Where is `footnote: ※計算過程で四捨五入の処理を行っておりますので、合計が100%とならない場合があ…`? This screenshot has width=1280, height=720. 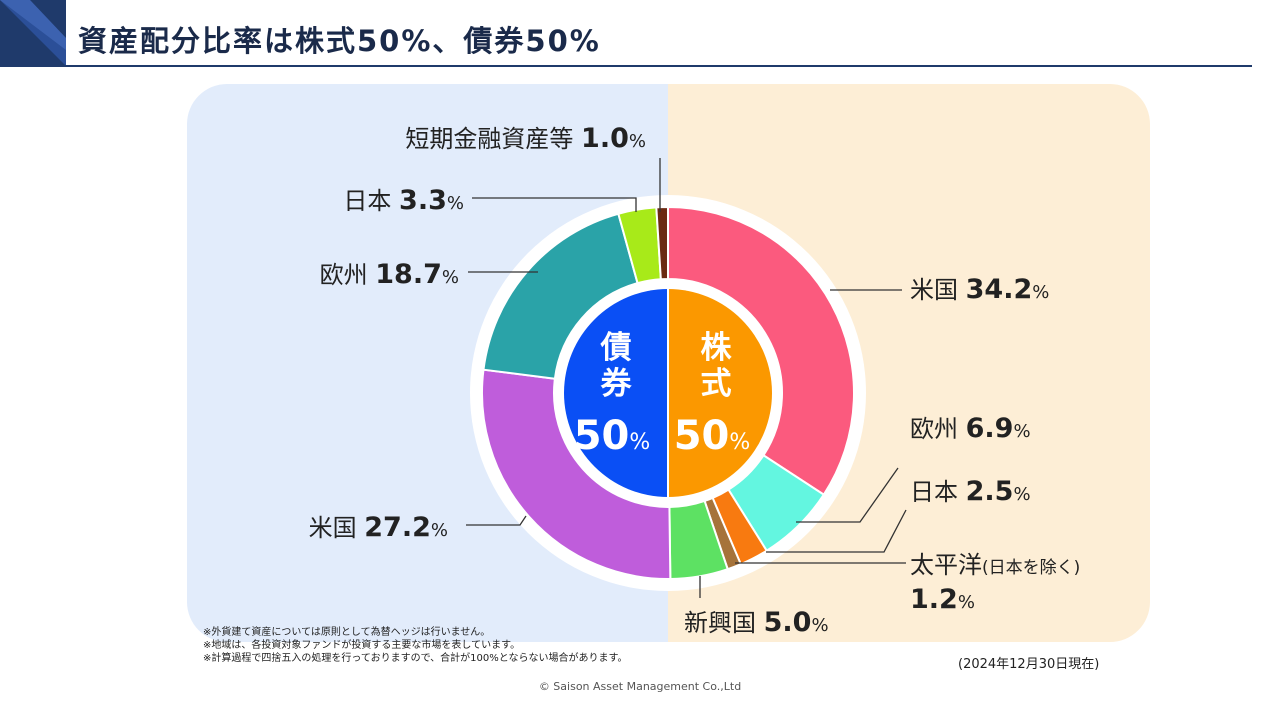
footnote: ※計算過程で四捨五入の処理を行っておりますので、合計が100%とならない場合があ… is located at coordinates (415, 658).